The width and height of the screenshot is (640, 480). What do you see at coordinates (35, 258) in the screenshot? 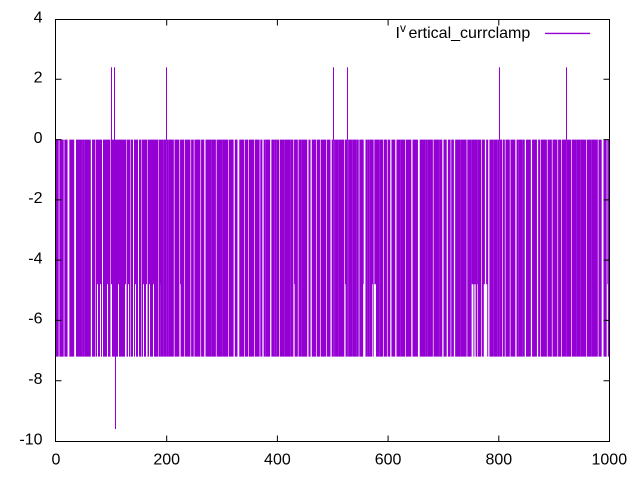
I see `svg-text: -4` at bounding box center [35, 258].